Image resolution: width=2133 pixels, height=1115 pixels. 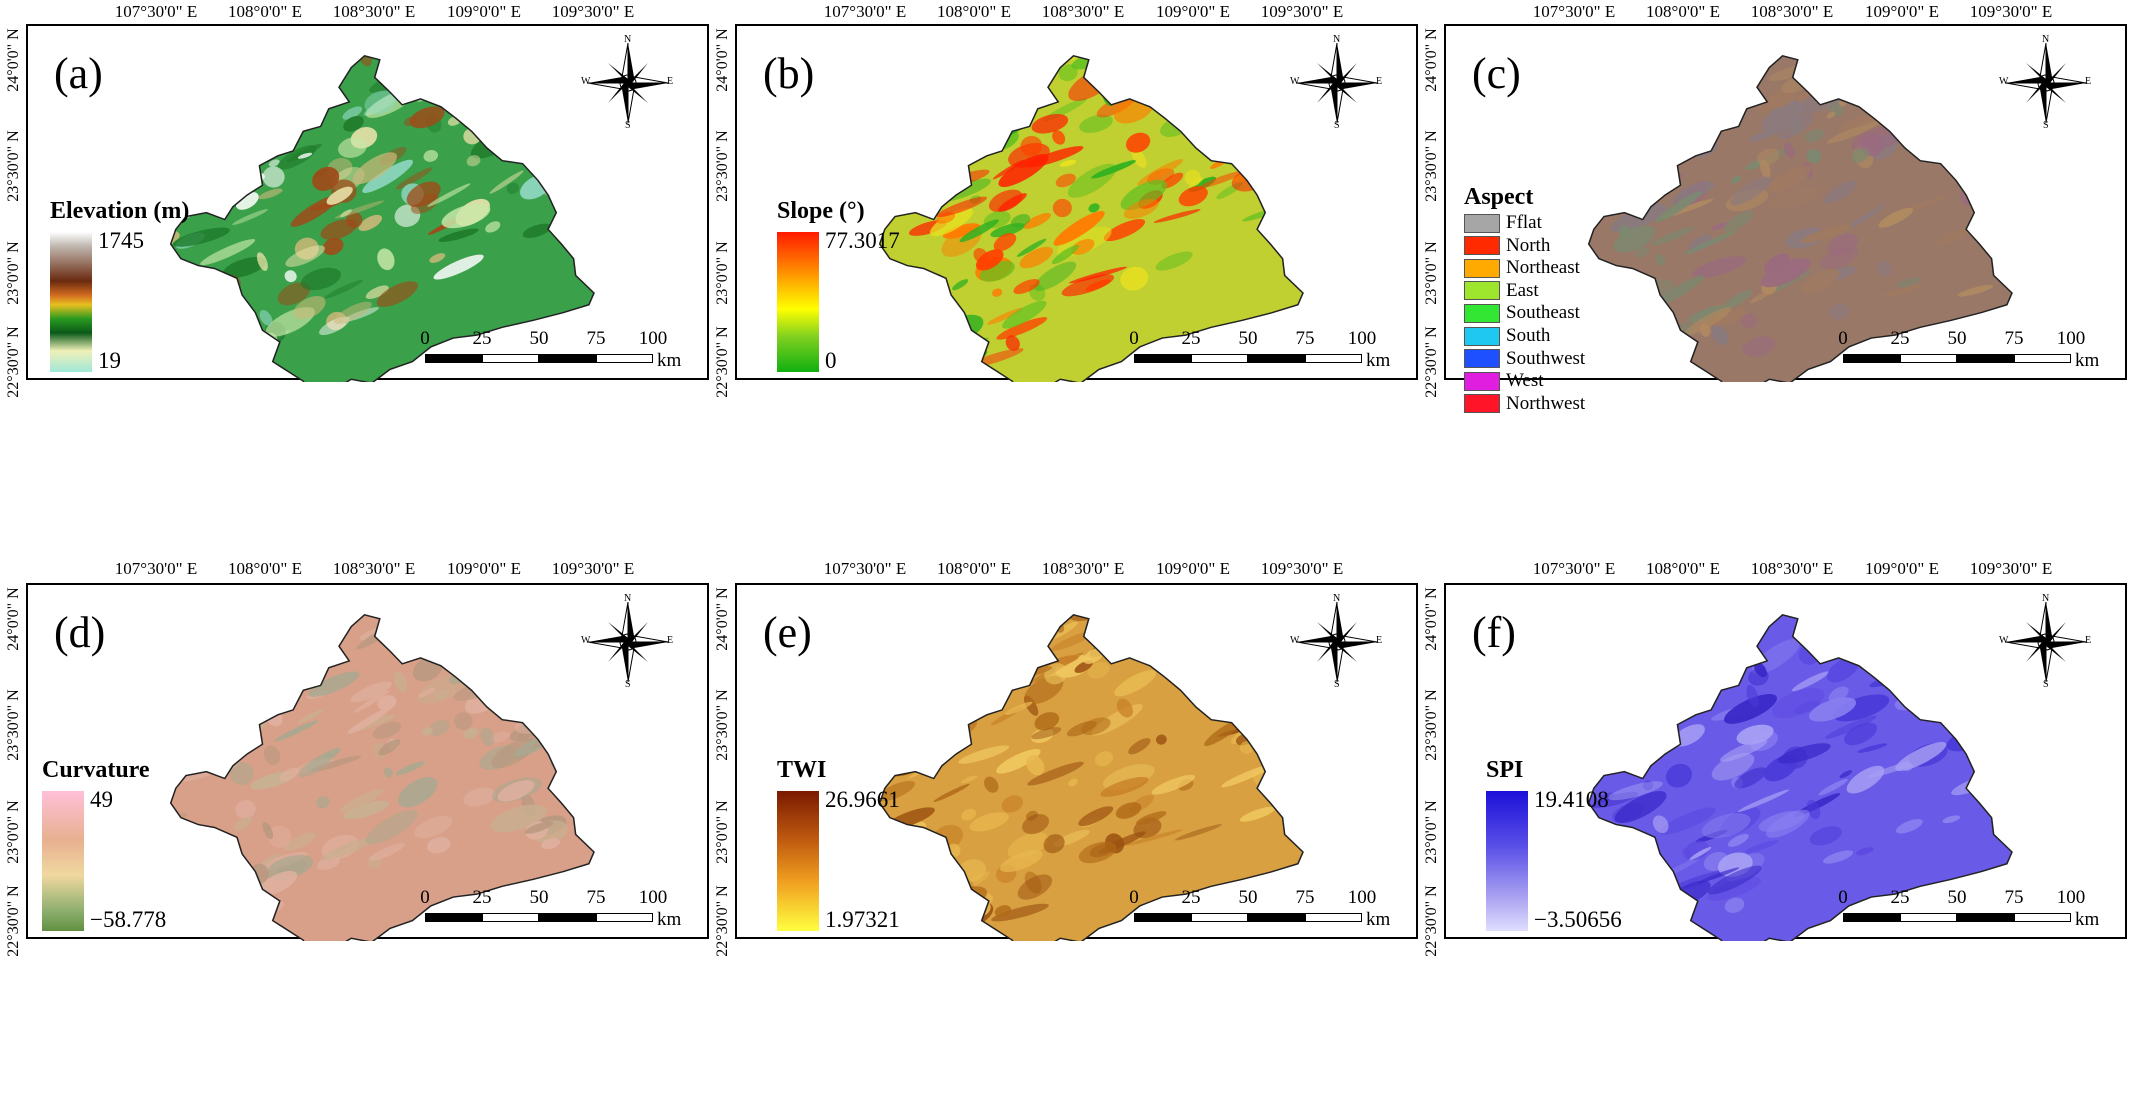 I want to click on aspect-legend-item: North, so click(x=1507, y=246).